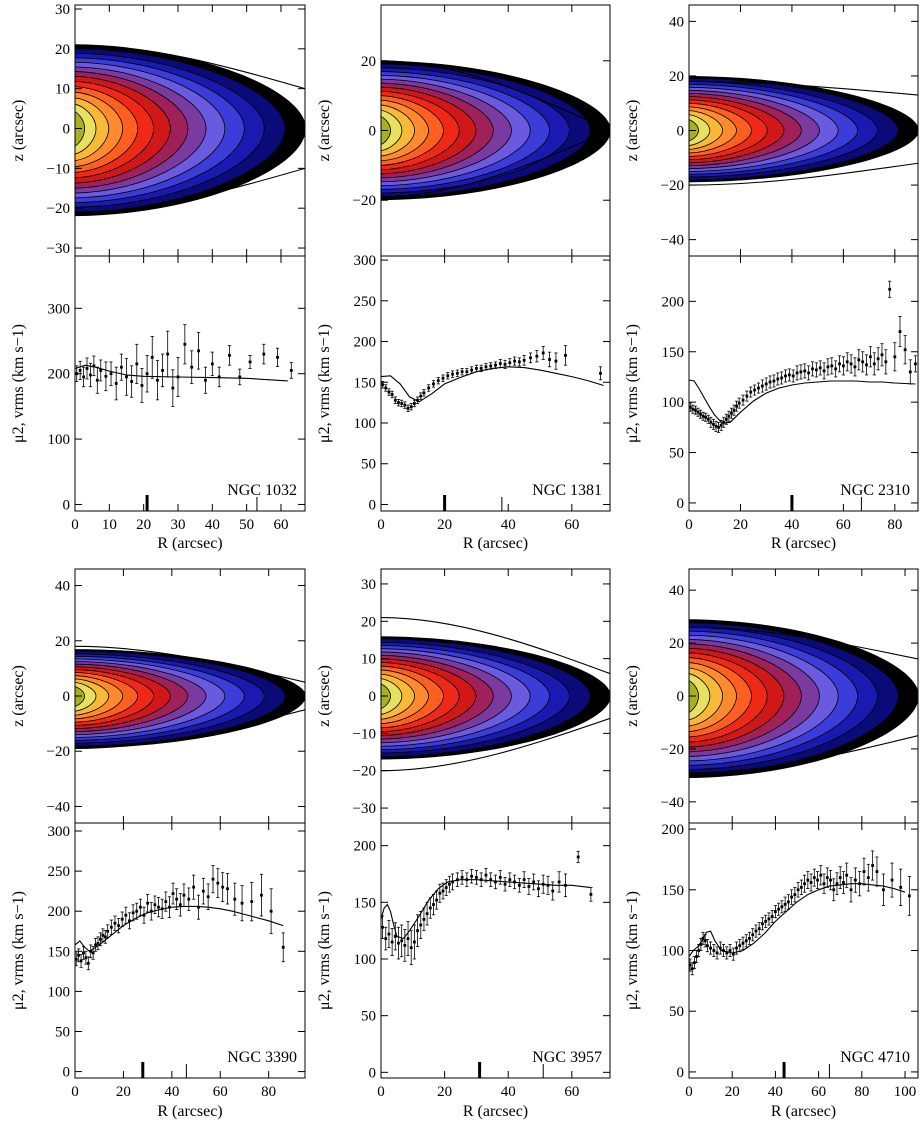 Image resolution: width=920 pixels, height=1129 pixels. Describe the element at coordinates (324, 950) in the screenshot. I see `velocity-axis-title: μ2, vrms (km s−1)` at that location.